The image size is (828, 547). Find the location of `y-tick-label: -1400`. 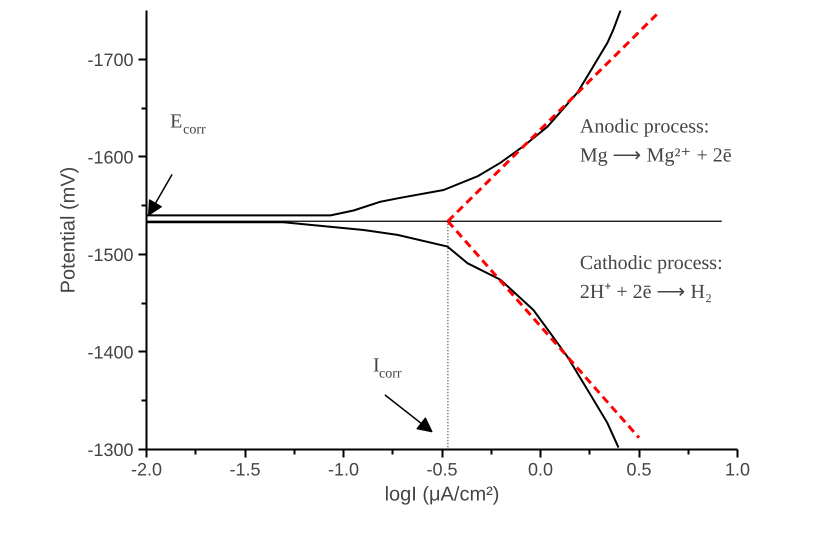

y-tick-label: -1400 is located at coordinates (110, 352).